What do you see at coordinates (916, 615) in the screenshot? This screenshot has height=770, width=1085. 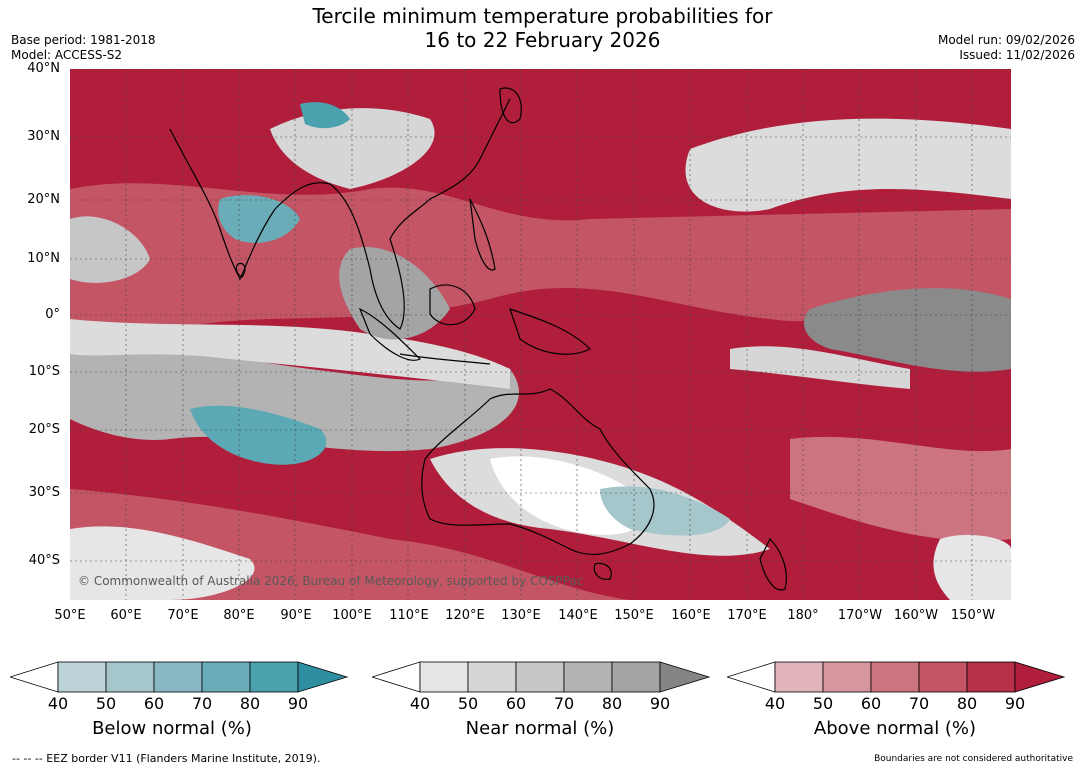 I see `lon-label-160w: 160°W` at bounding box center [916, 615].